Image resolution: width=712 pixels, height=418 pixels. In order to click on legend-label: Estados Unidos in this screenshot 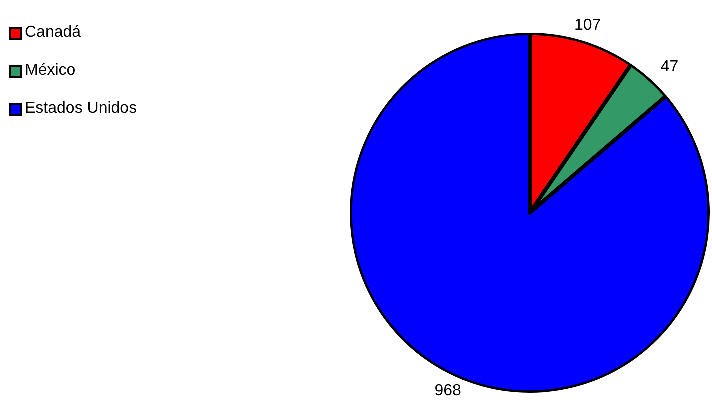, I will do `click(81, 109)`.